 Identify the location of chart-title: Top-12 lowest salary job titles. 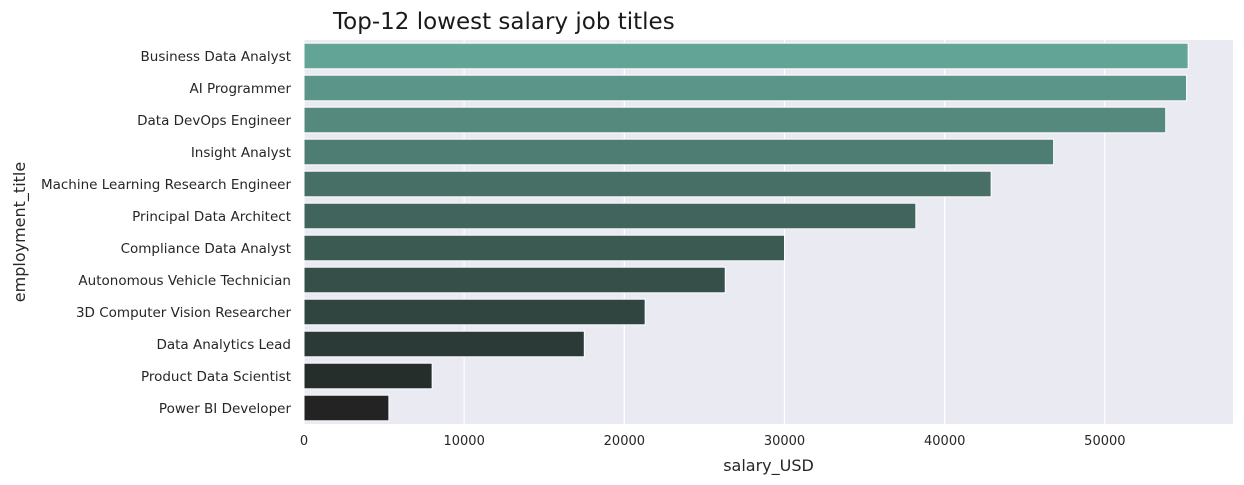
(503, 22).